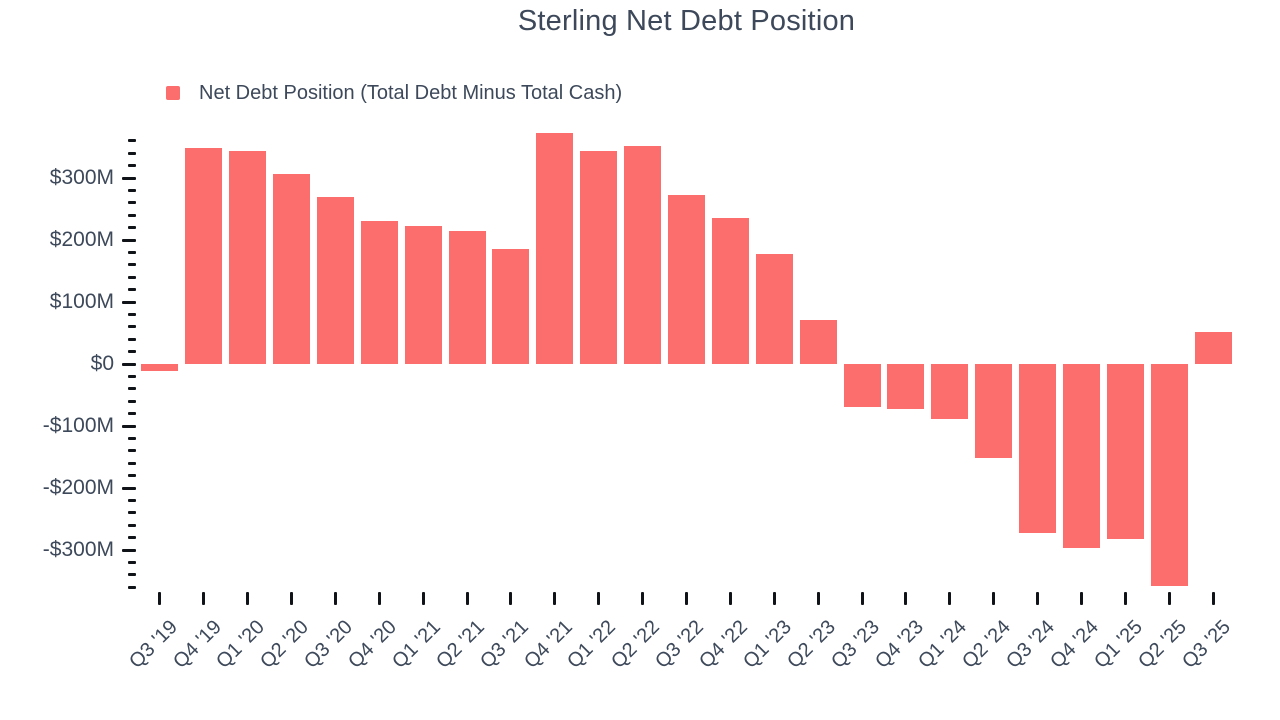 This screenshot has width=1280, height=720. Describe the element at coordinates (1118, 644) in the screenshot. I see `x-axis-label: Q1 '25` at that location.